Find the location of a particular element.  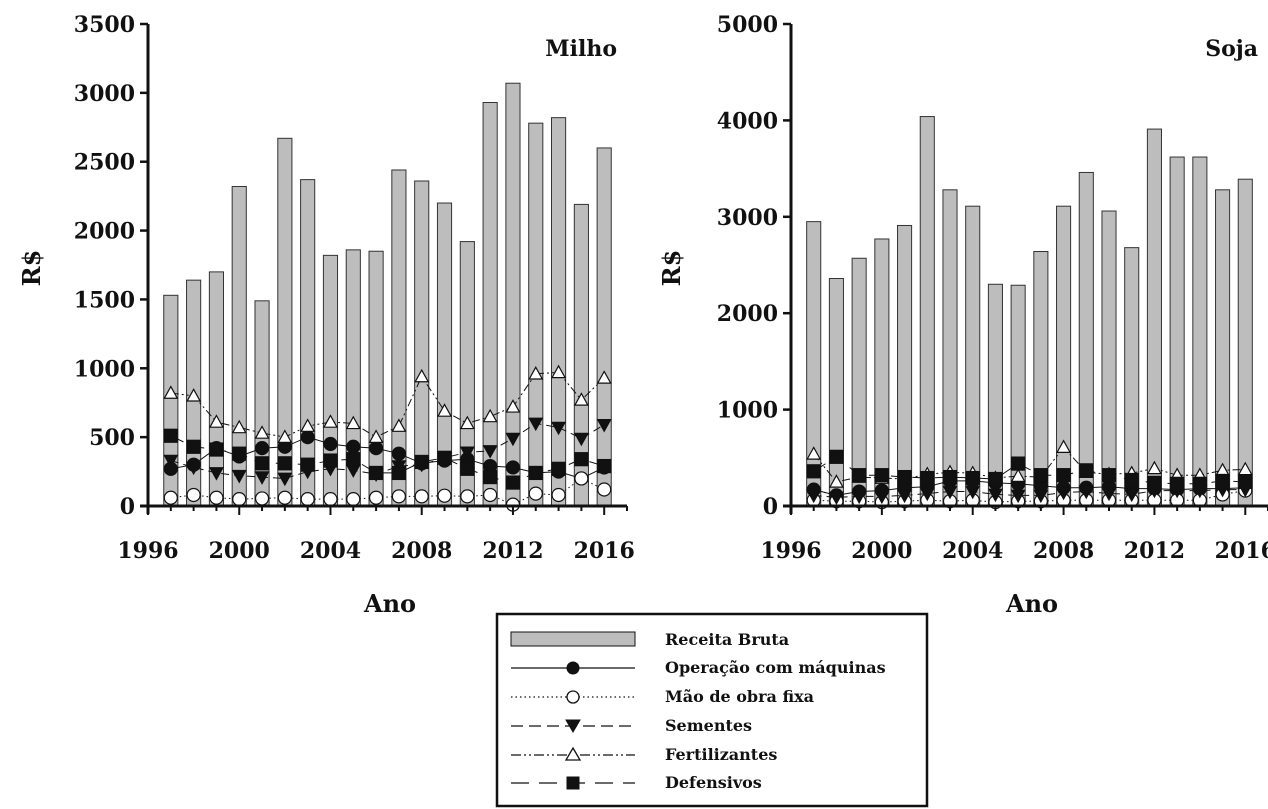

y-tick-label: 3500 is located at coordinates (104, 25).